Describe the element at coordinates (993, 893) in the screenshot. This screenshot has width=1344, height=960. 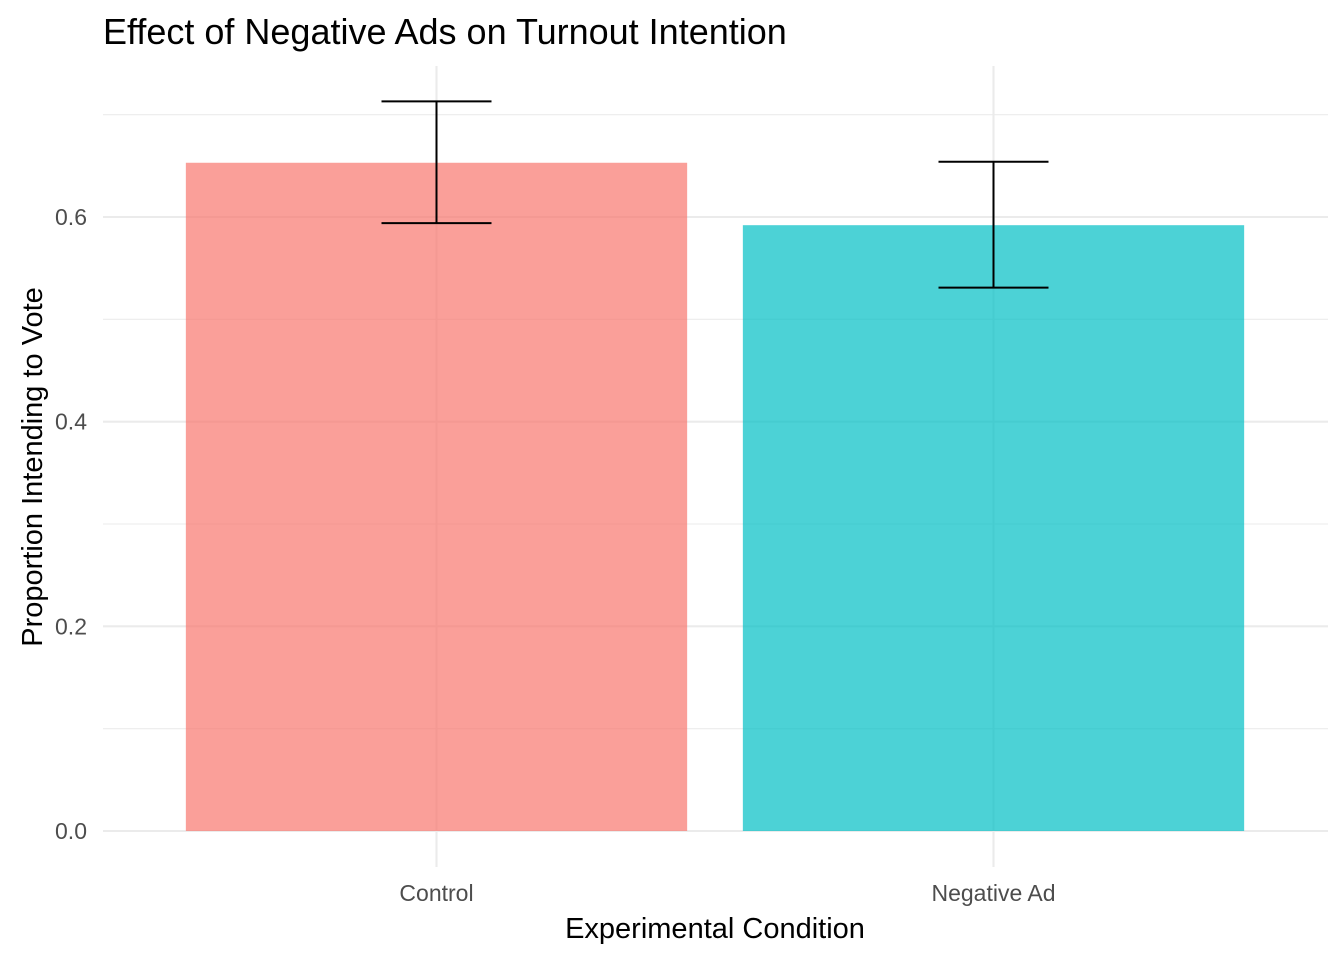
I see `x-tick-label: Negative Ad` at that location.